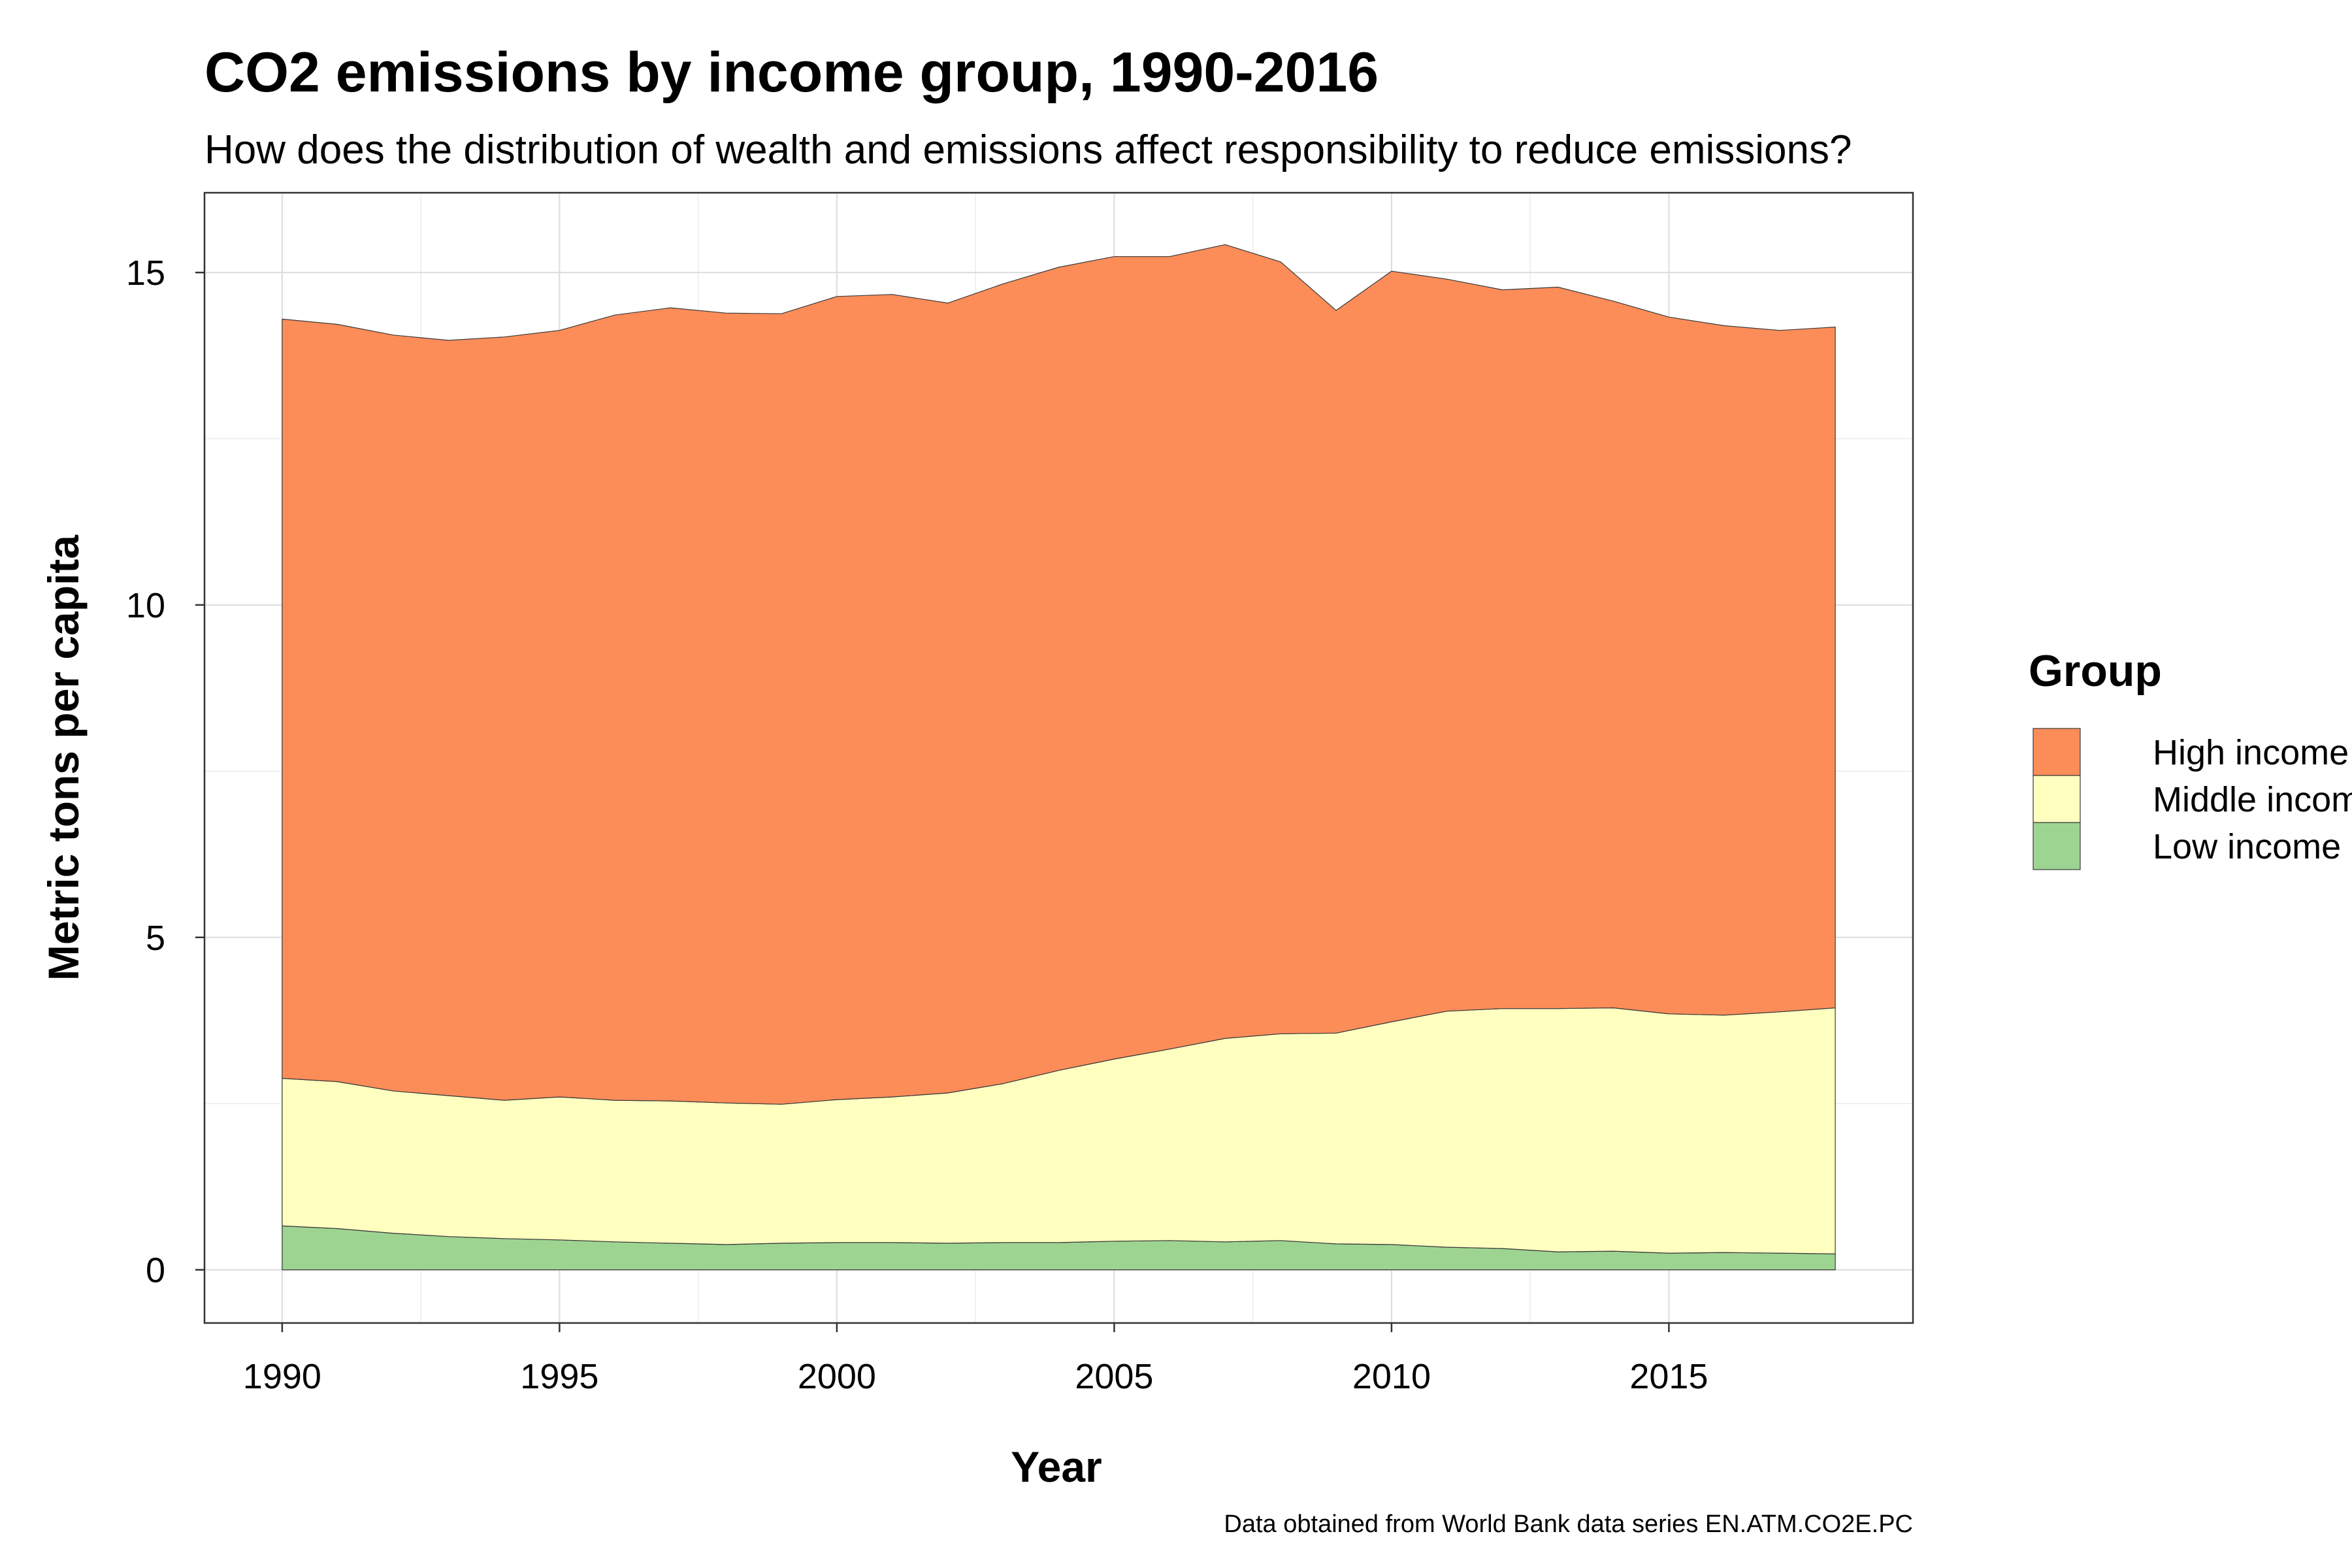  What do you see at coordinates (2251, 752) in the screenshot?
I see `legend-label-high-income: High income` at bounding box center [2251, 752].